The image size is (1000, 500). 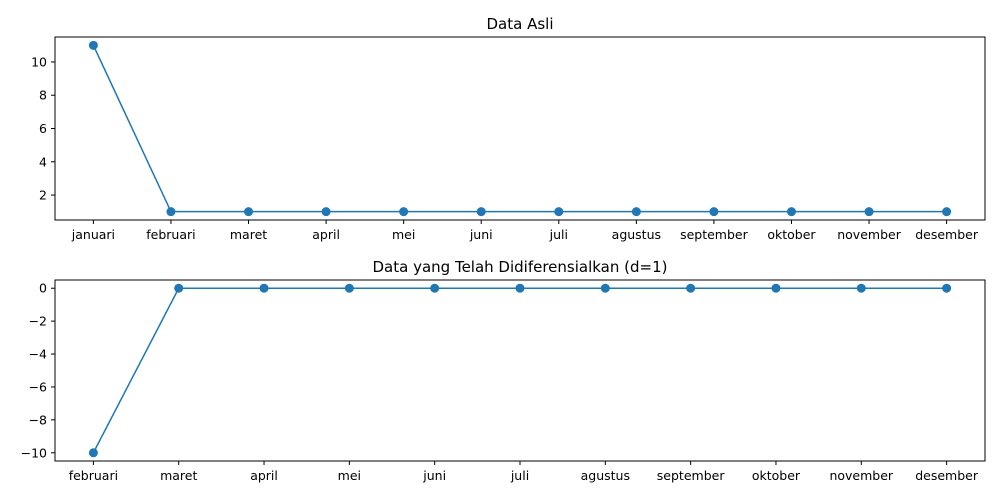 I want to click on y-tick-label: 4, so click(x=43, y=161).